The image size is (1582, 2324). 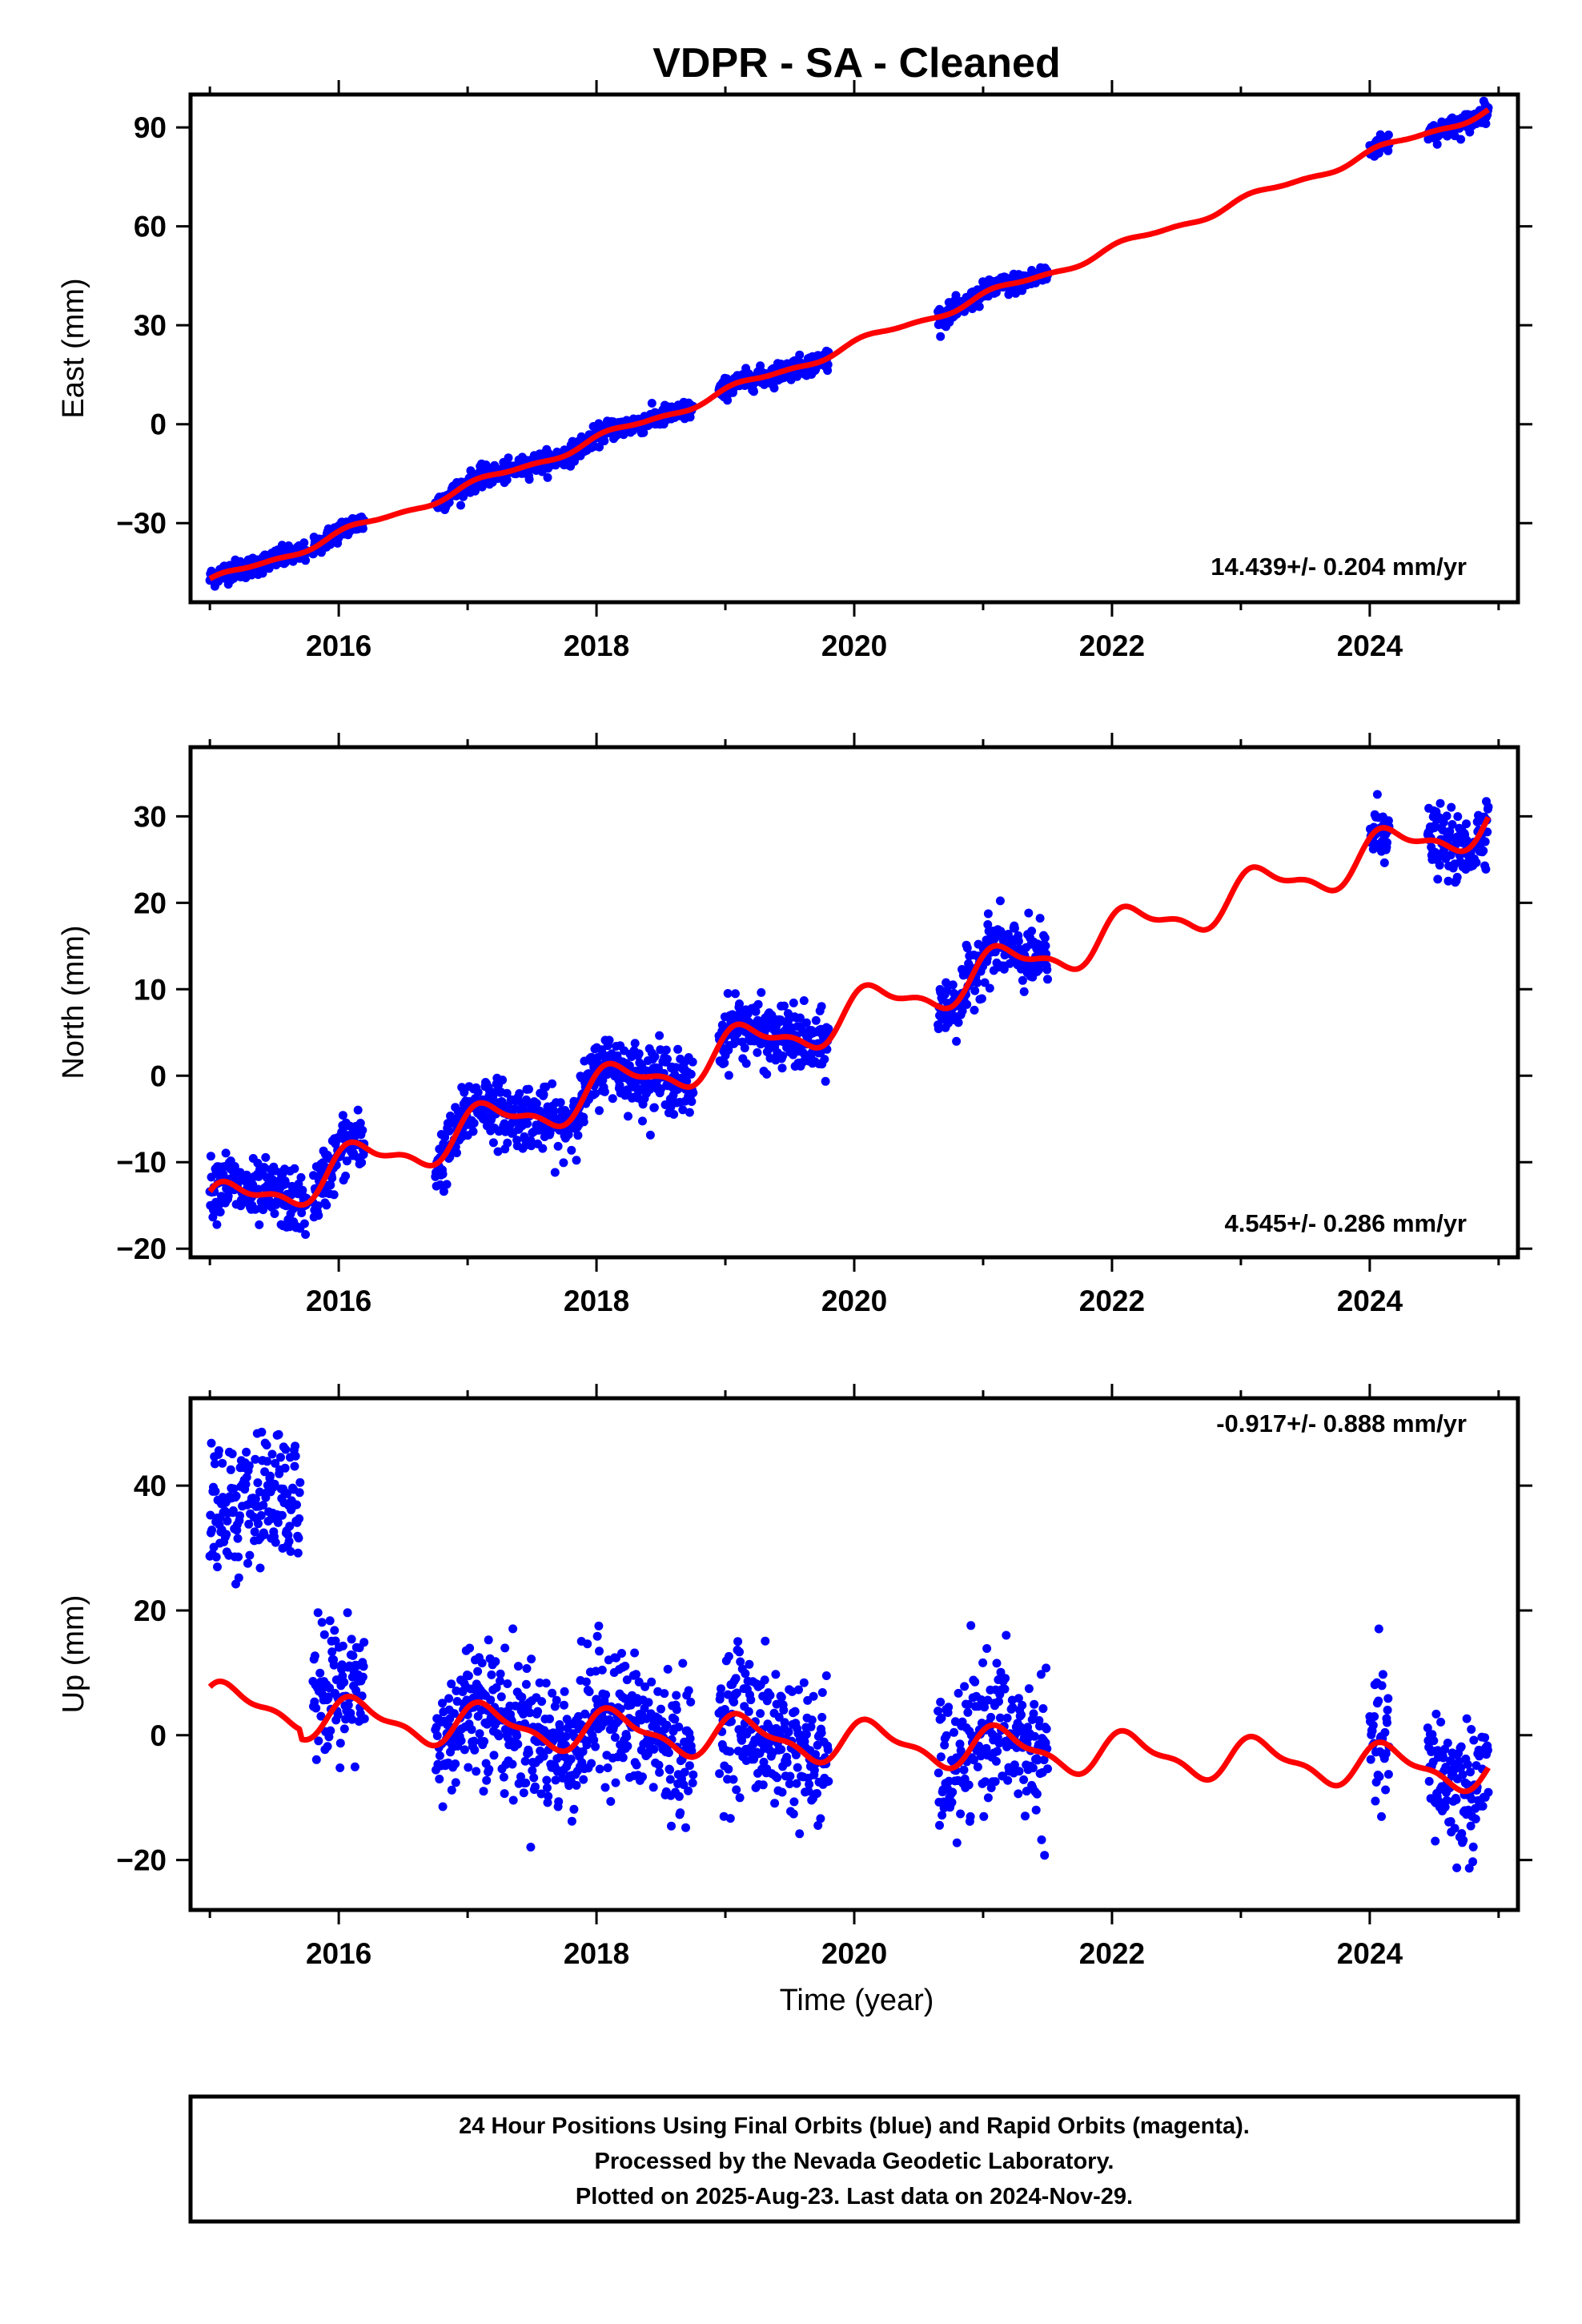 What do you see at coordinates (74, 1002) in the screenshot?
I see `y-axis-label: North (mm)` at bounding box center [74, 1002].